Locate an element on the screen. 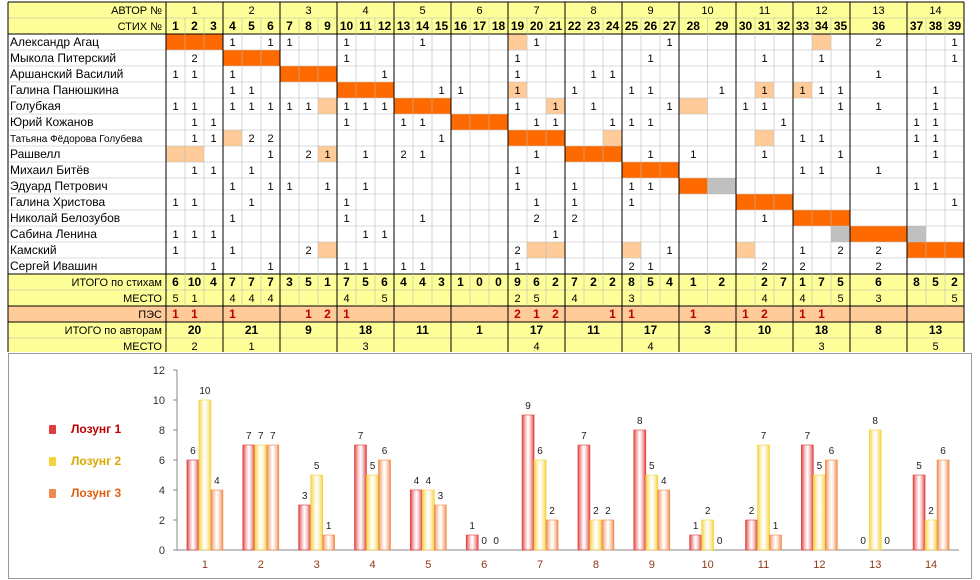 The width and height of the screenshot is (980, 580). verse-total: 10 is located at coordinates (195, 282).